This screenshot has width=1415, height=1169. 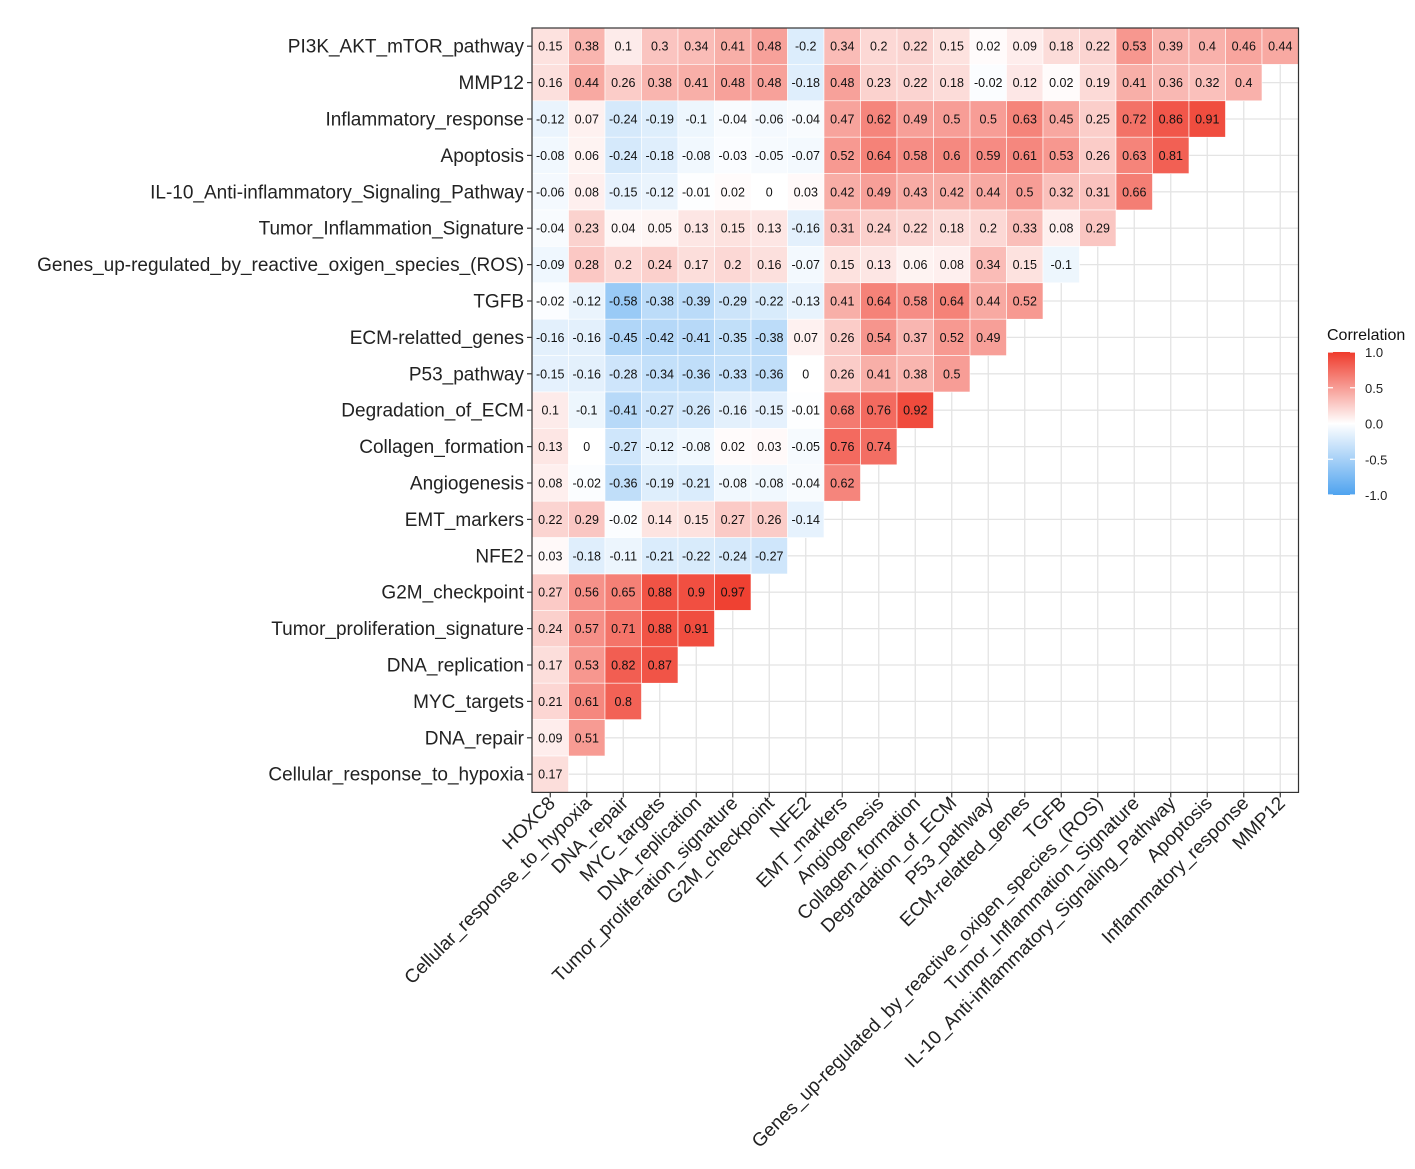 What do you see at coordinates (1024, 192) in the screenshot?
I see `cell-value-label: 0.5` at bounding box center [1024, 192].